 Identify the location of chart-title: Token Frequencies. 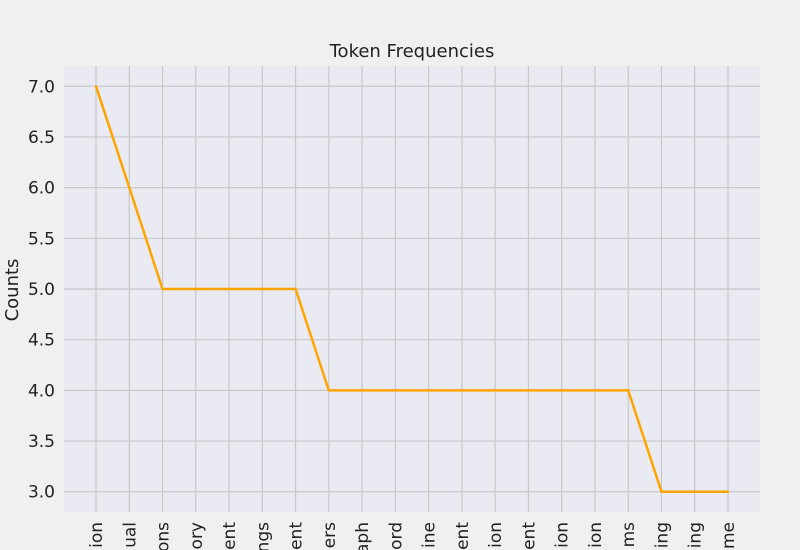
(412, 51).